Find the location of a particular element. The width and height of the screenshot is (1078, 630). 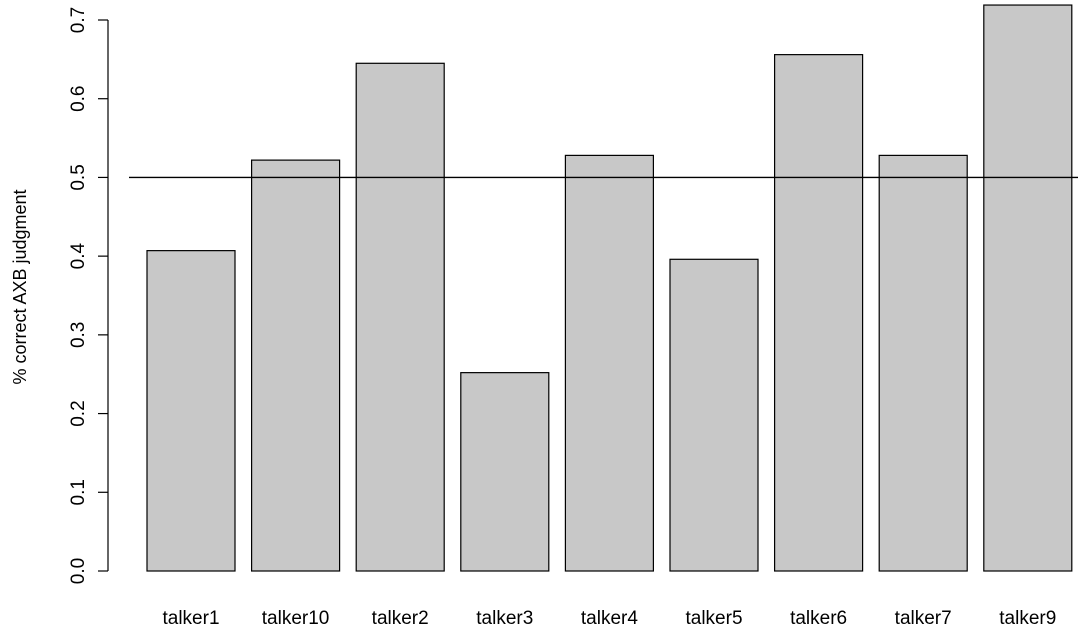

bar-talker6 is located at coordinates (818, 313).